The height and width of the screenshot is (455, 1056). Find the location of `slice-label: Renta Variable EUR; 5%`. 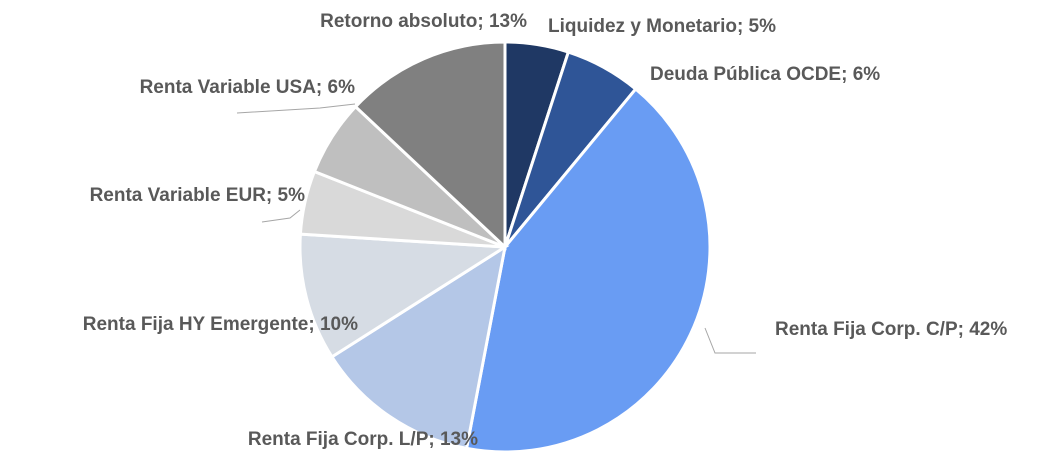

slice-label: Renta Variable EUR; 5% is located at coordinates (198, 195).